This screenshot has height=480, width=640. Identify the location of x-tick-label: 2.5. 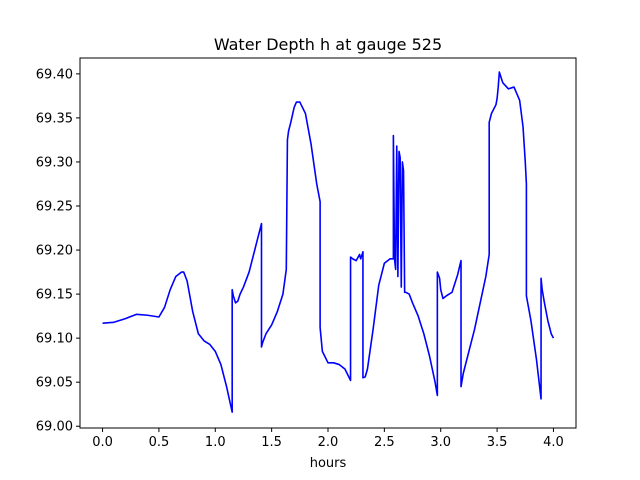
(384, 442).